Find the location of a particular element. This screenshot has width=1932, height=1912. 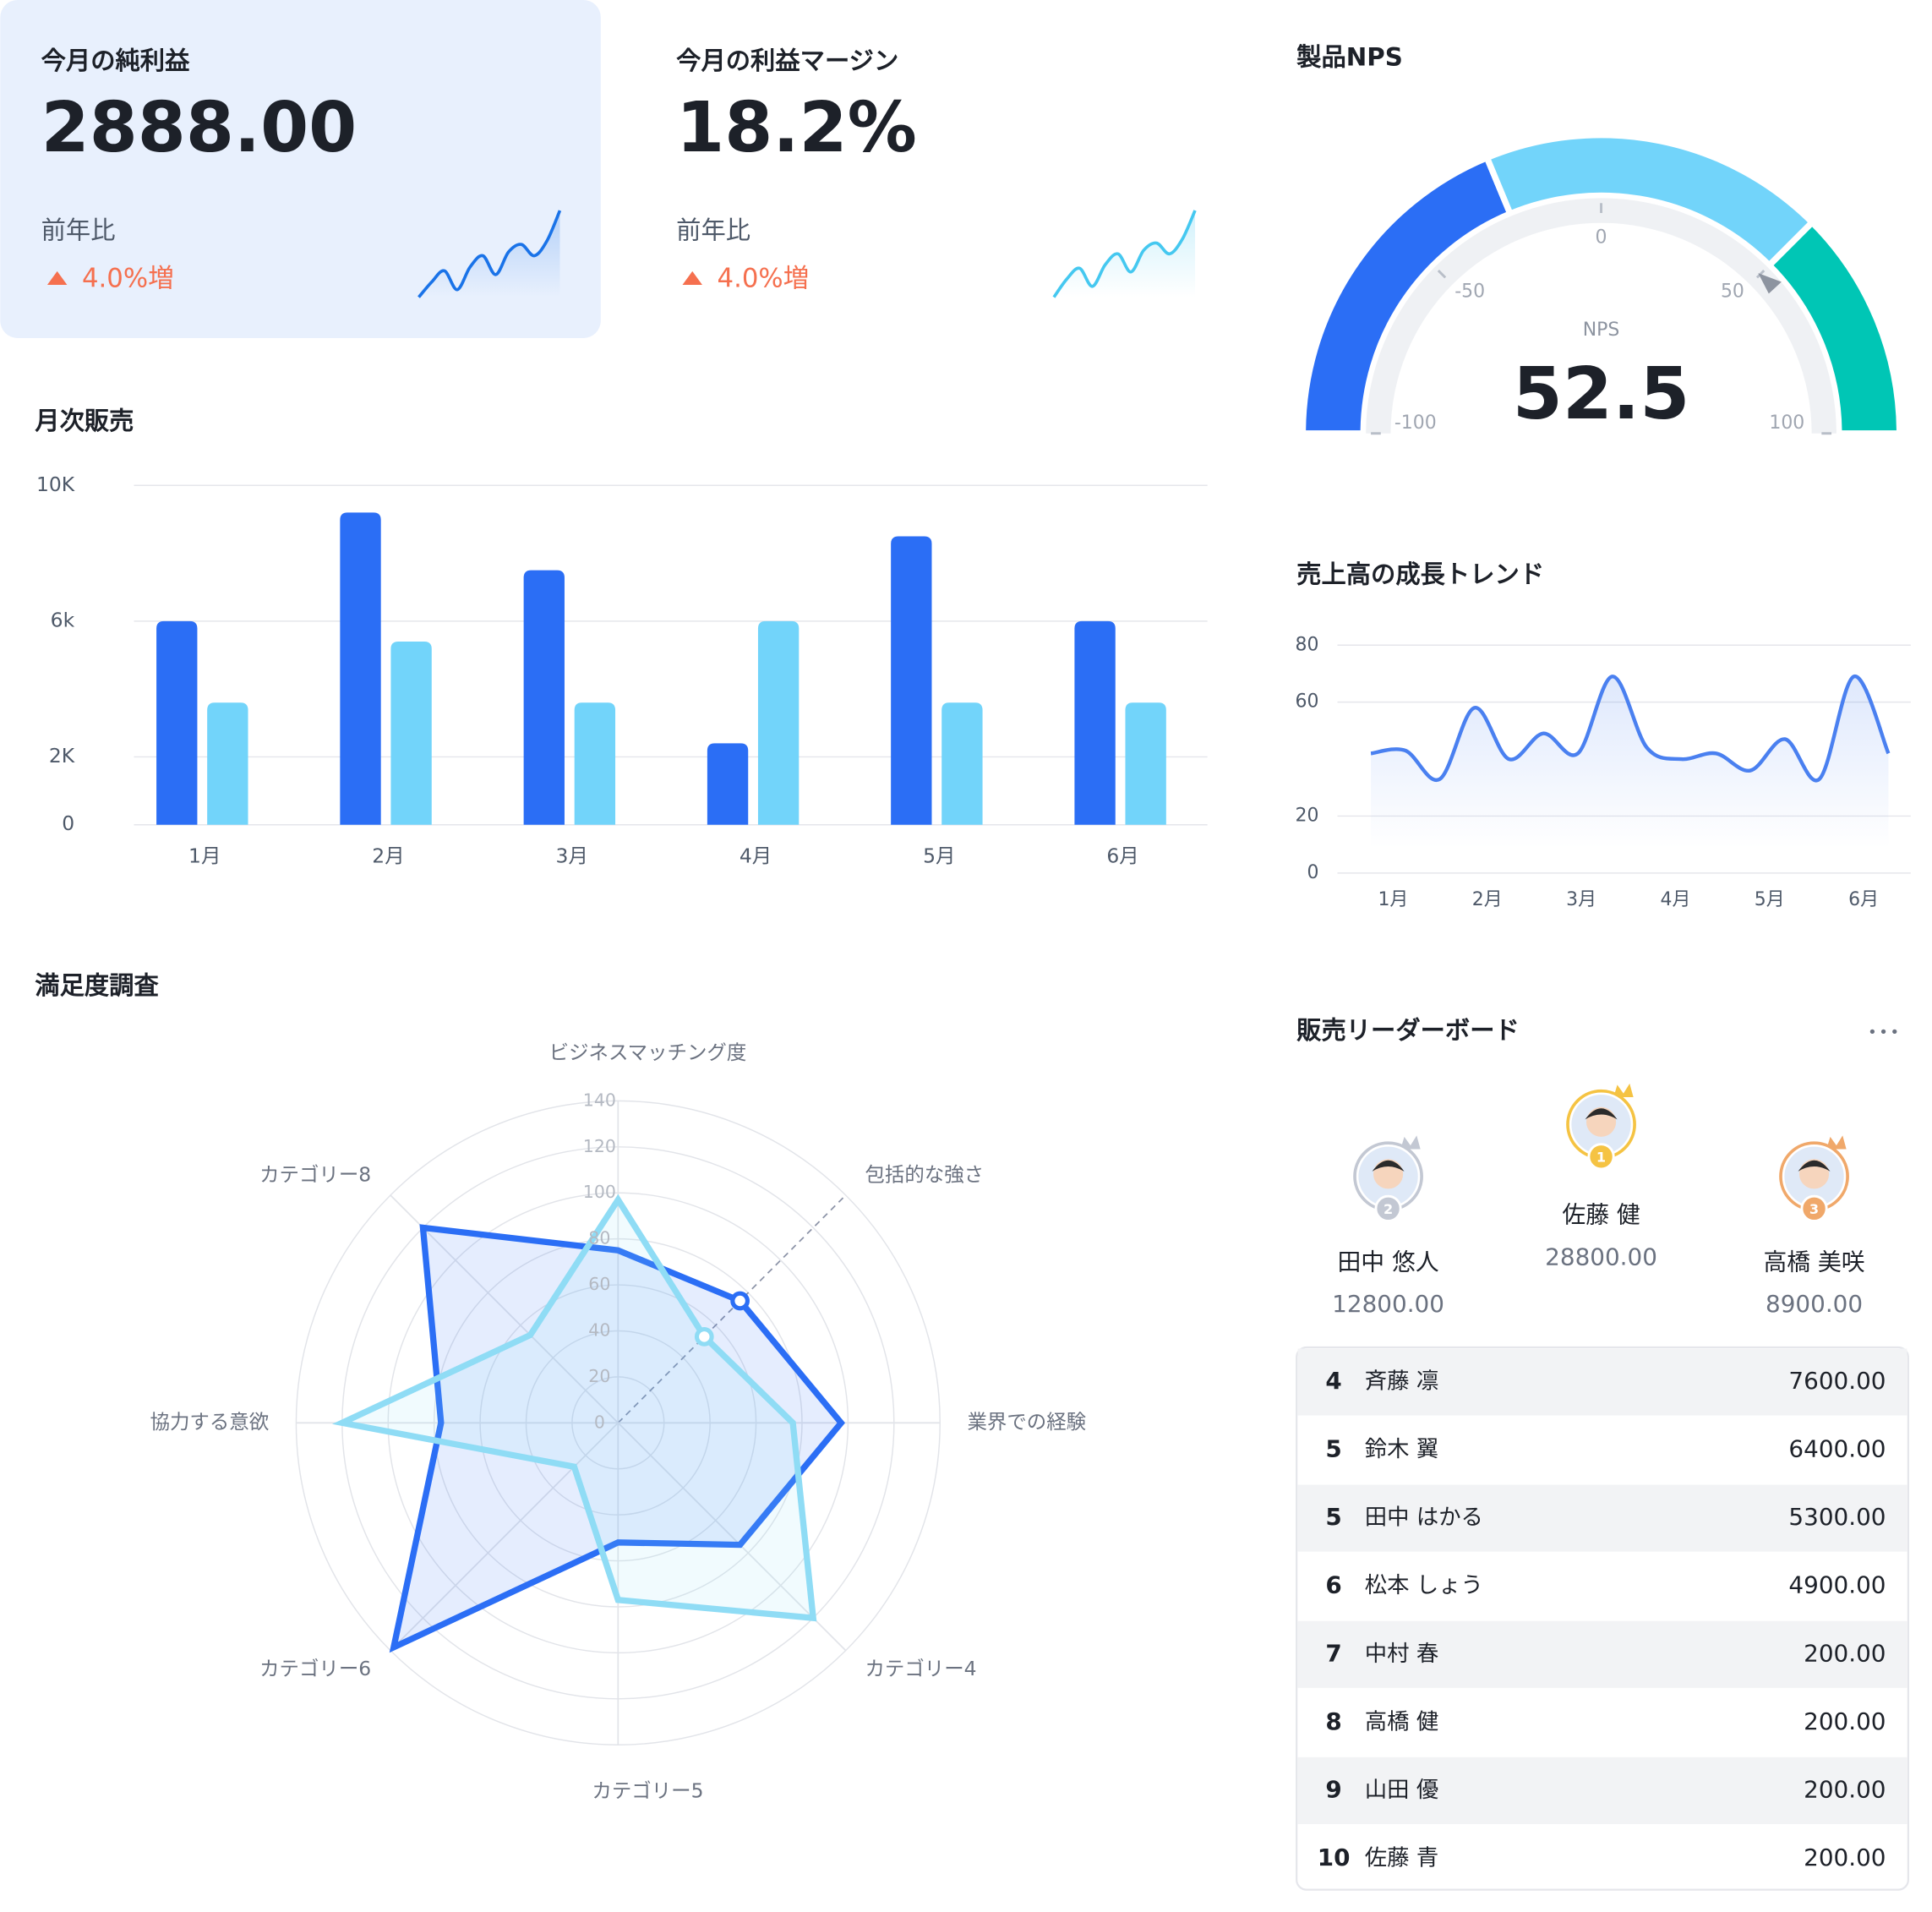

row-score: 5300.00 is located at coordinates (1837, 1517).